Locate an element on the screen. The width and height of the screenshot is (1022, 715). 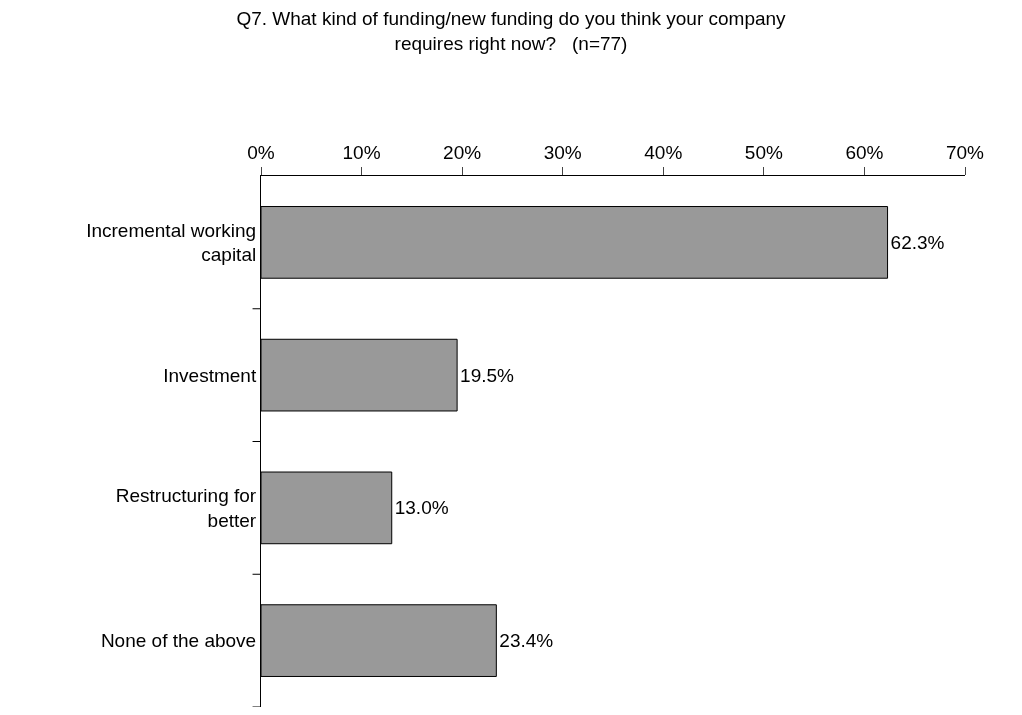
y-tick-label: Incremental working capital is located at coordinates (171, 242).